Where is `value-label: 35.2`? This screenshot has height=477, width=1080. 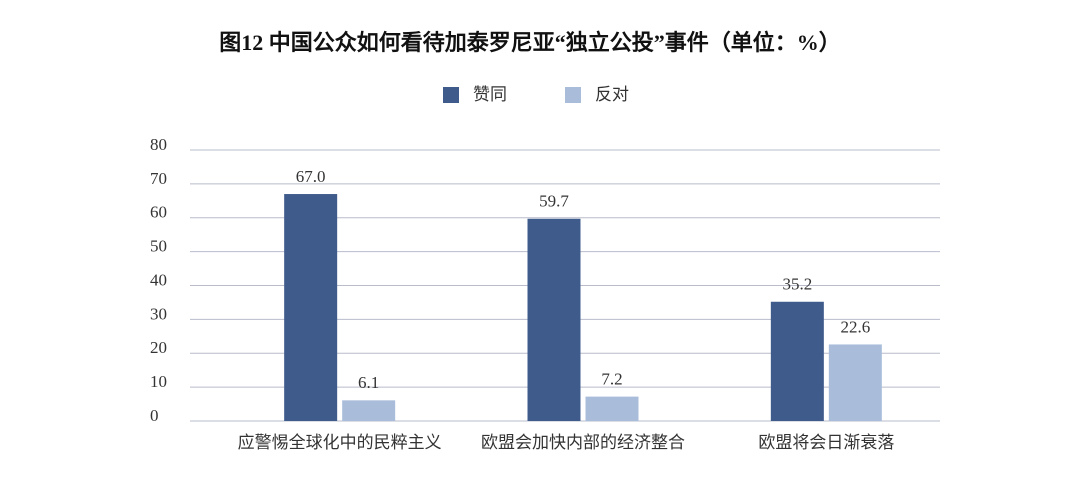
value-label: 35.2 is located at coordinates (797, 284).